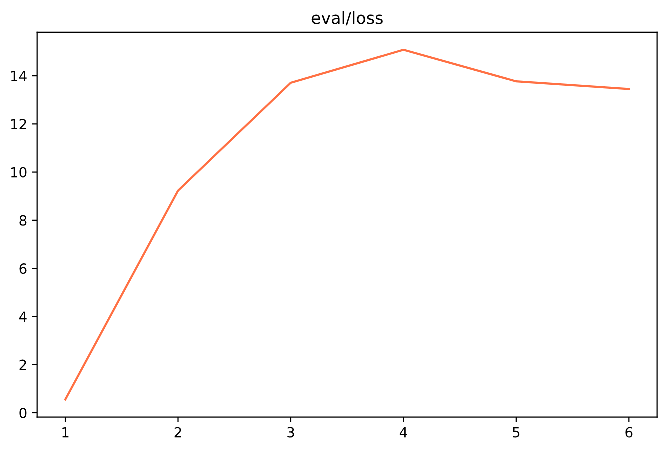 Image resolution: width=667 pixels, height=451 pixels. Describe the element at coordinates (23, 220) in the screenshot. I see `y-tick-label: 8` at that location.